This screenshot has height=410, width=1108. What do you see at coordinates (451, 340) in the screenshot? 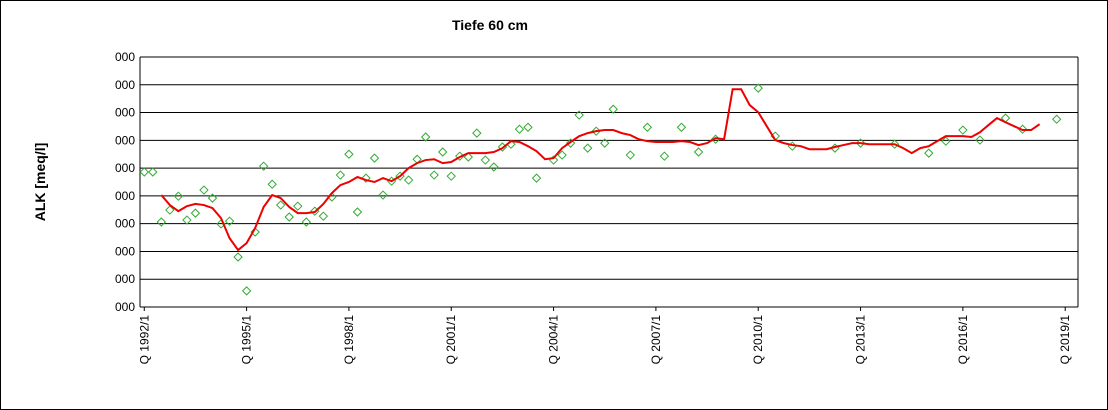
I see `x-tick-label: Q 2001/1` at bounding box center [451, 340].